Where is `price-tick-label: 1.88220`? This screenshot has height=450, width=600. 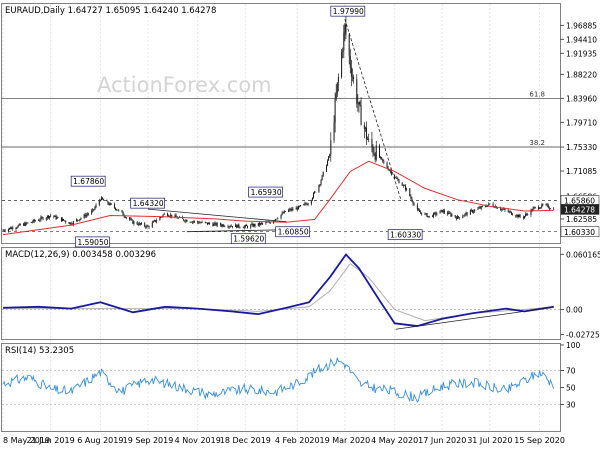 price-tick-label: 1.88220 is located at coordinates (581, 74).